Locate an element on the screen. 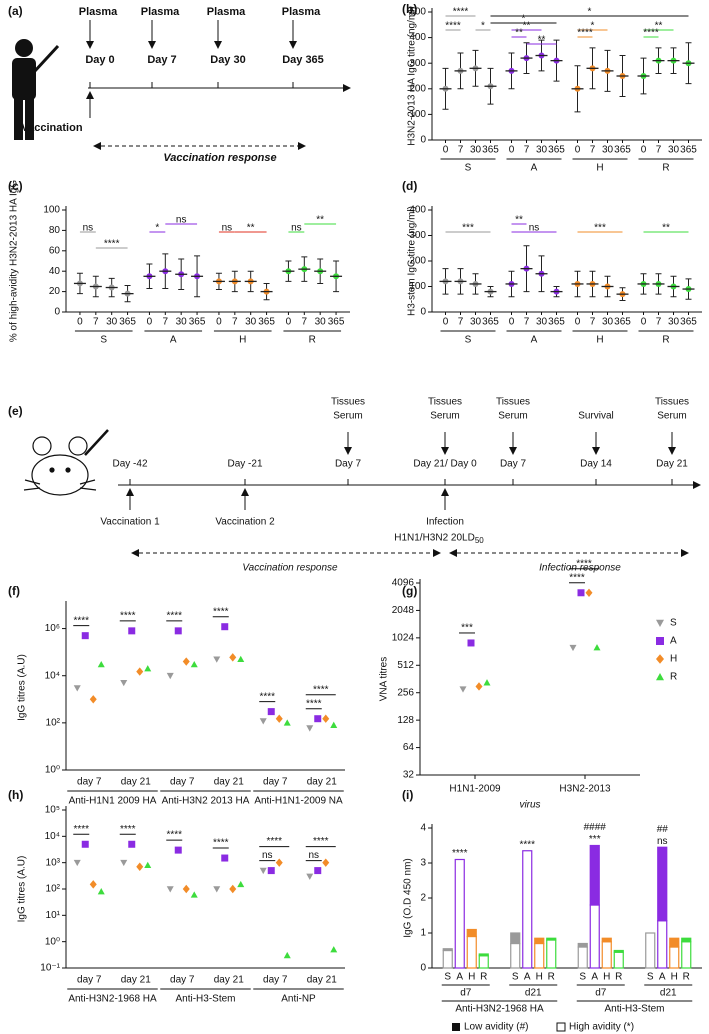 The height and width of the screenshot is (1034, 709). infection-label: Infection is located at coordinates (445, 522).